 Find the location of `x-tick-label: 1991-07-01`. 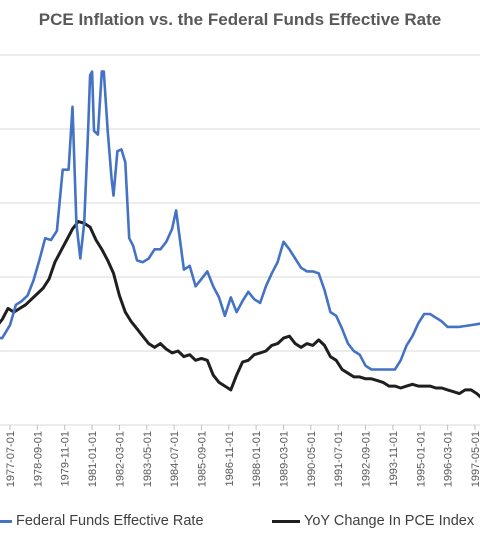

x-tick-label: 1991-07-01 is located at coordinates (339, 459).